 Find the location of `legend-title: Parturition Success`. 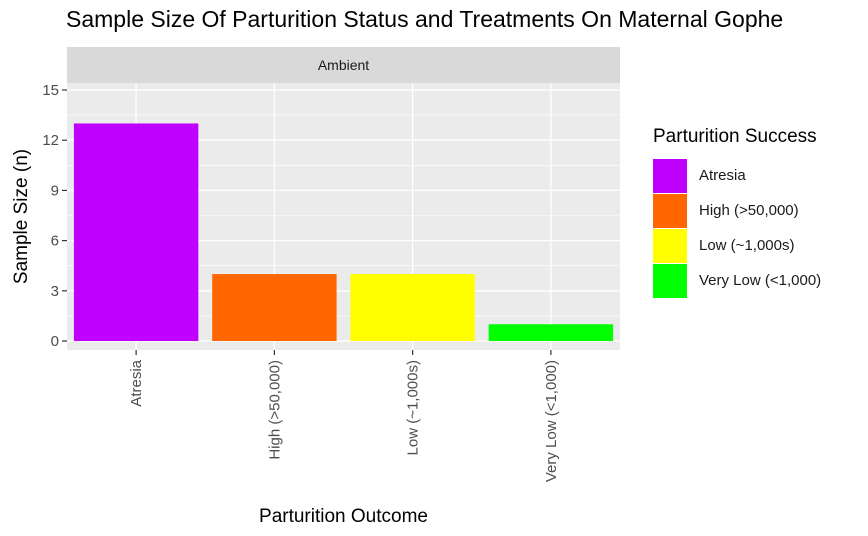

legend-title: Parturition Success is located at coordinates (735, 136).